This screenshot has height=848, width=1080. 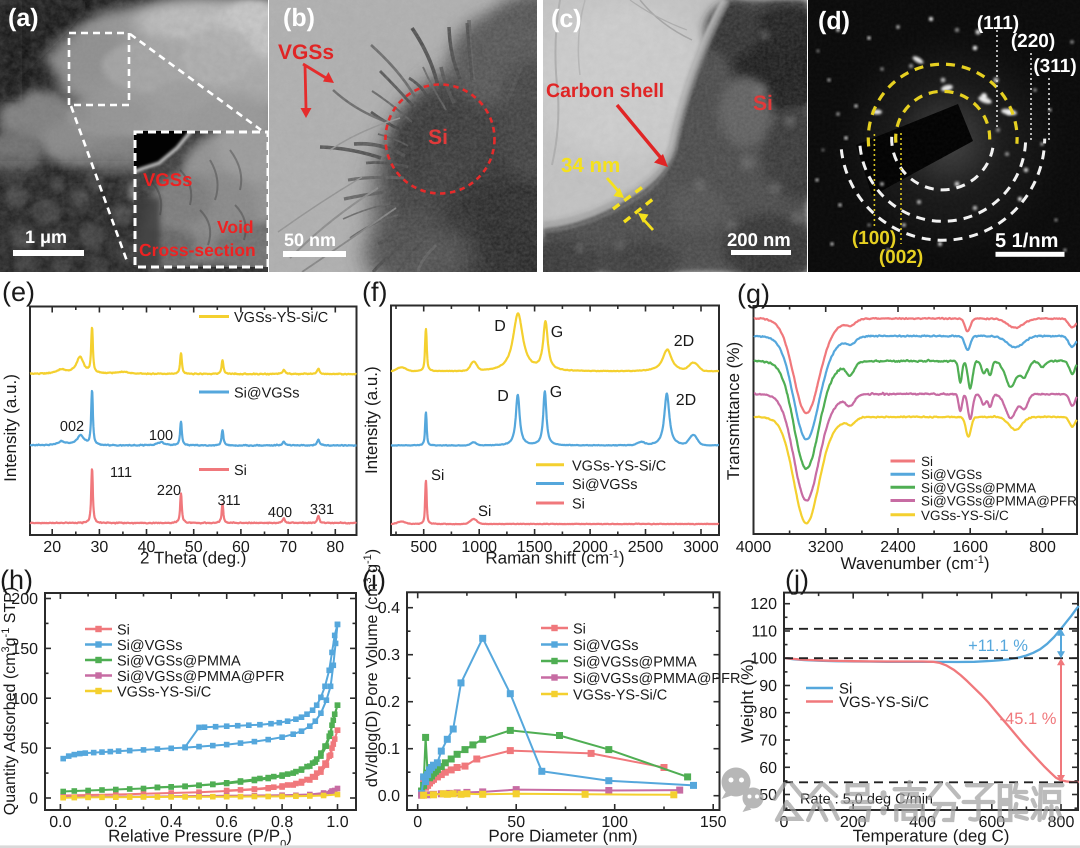 I want to click on svg-text: 2500, so click(x=646, y=547).